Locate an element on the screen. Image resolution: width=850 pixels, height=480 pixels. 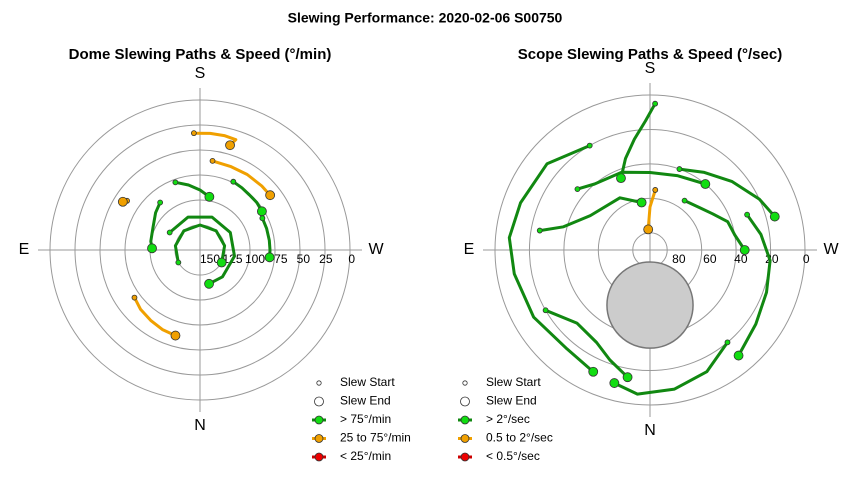
chart-title: Scope Slewing Paths & Speed (°/sec) is located at coordinates (650, 54).